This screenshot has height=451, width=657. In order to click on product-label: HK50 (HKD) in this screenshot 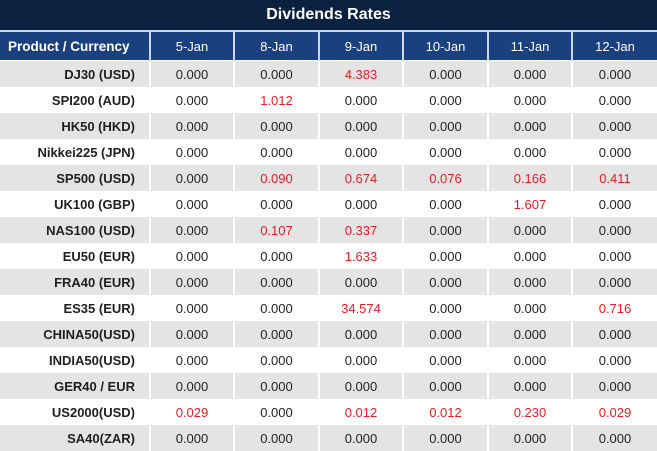, I will do `click(98, 126)`.